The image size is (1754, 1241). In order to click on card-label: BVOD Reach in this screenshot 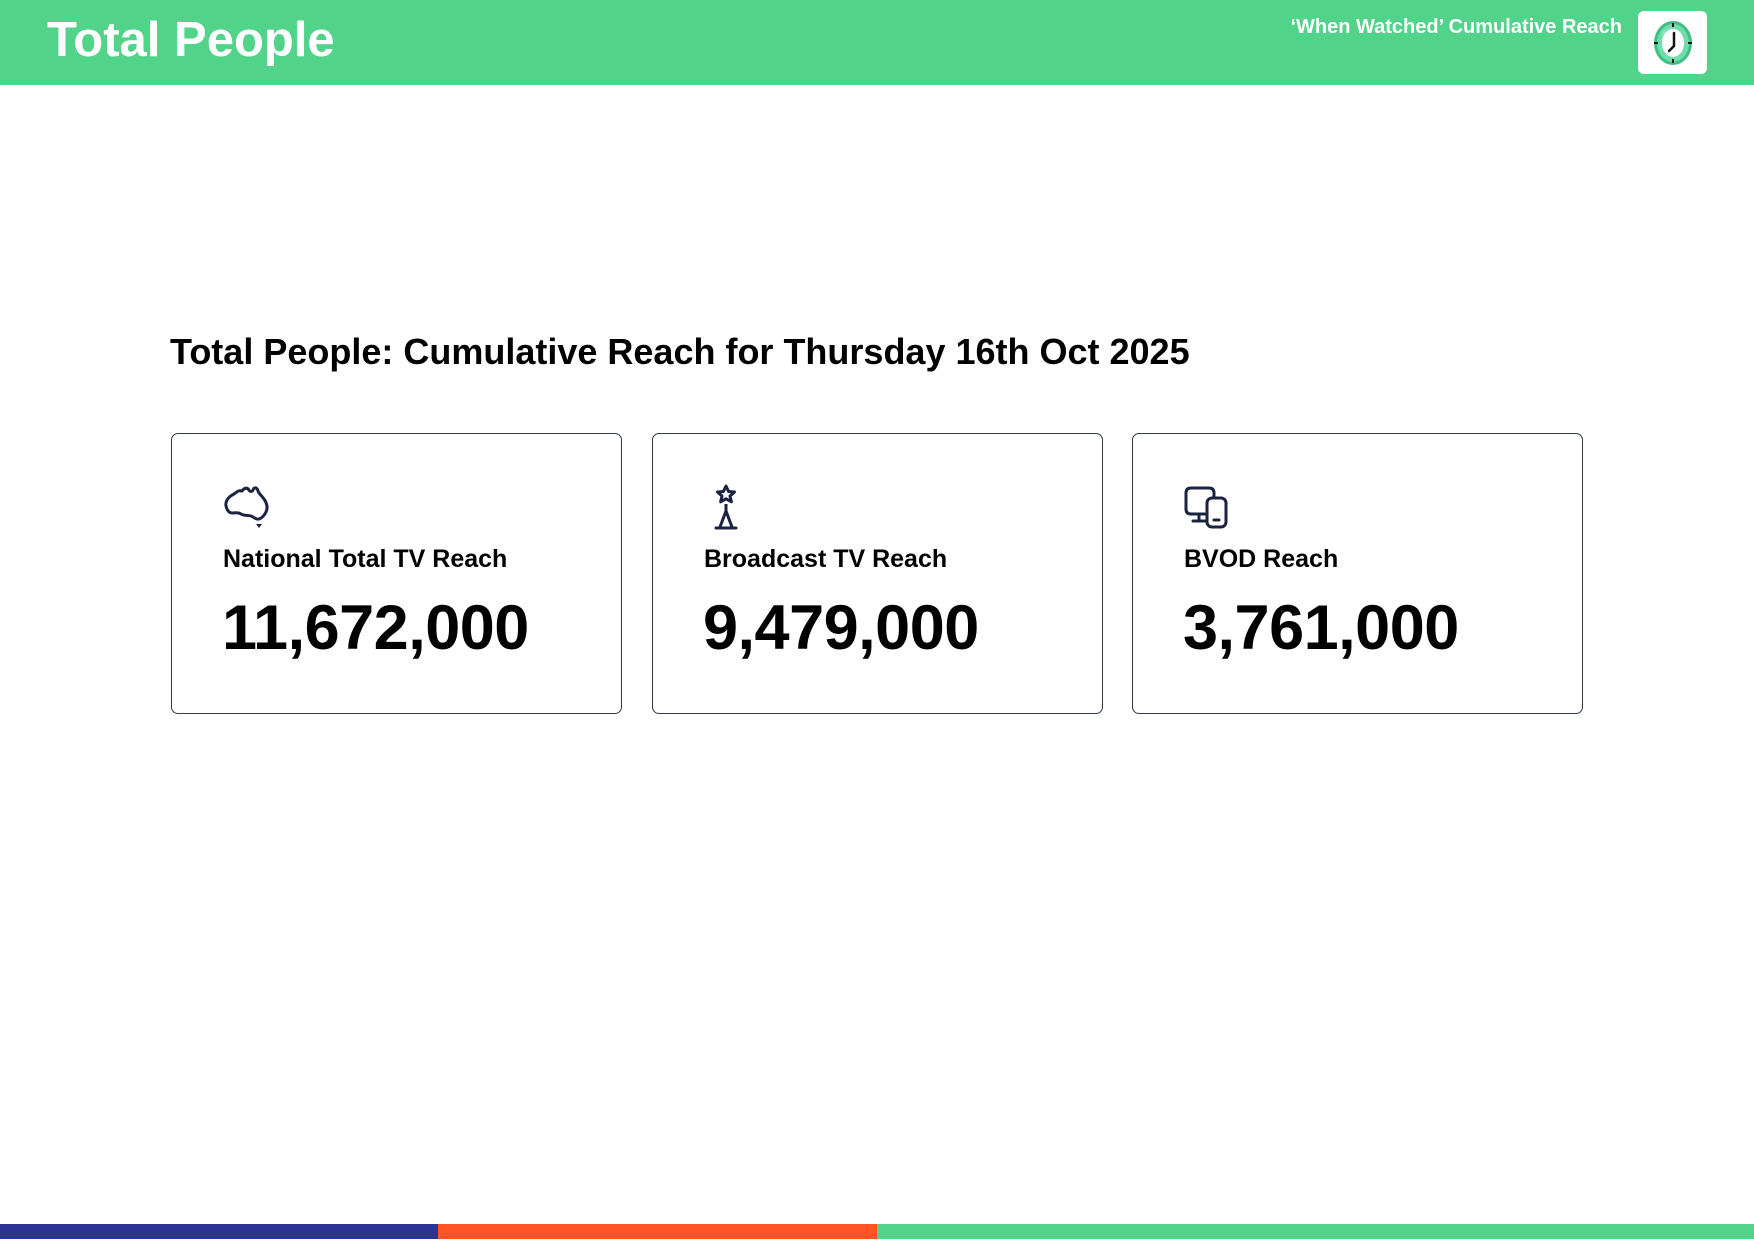, I will do `click(1261, 559)`.